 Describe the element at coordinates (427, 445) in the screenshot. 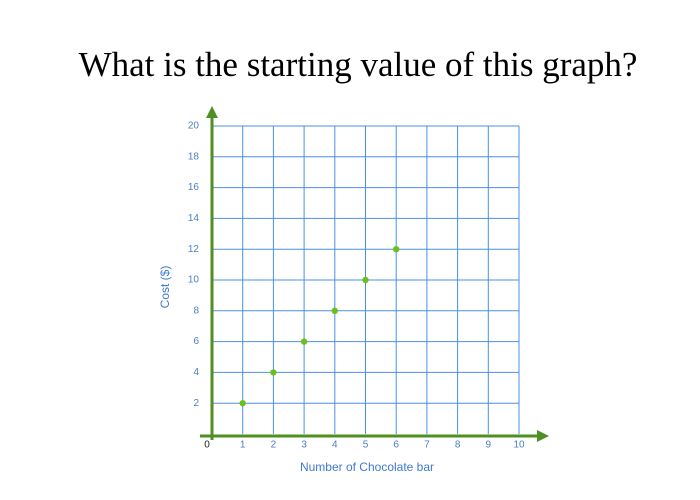

I see `x-tick-label: 7` at that location.